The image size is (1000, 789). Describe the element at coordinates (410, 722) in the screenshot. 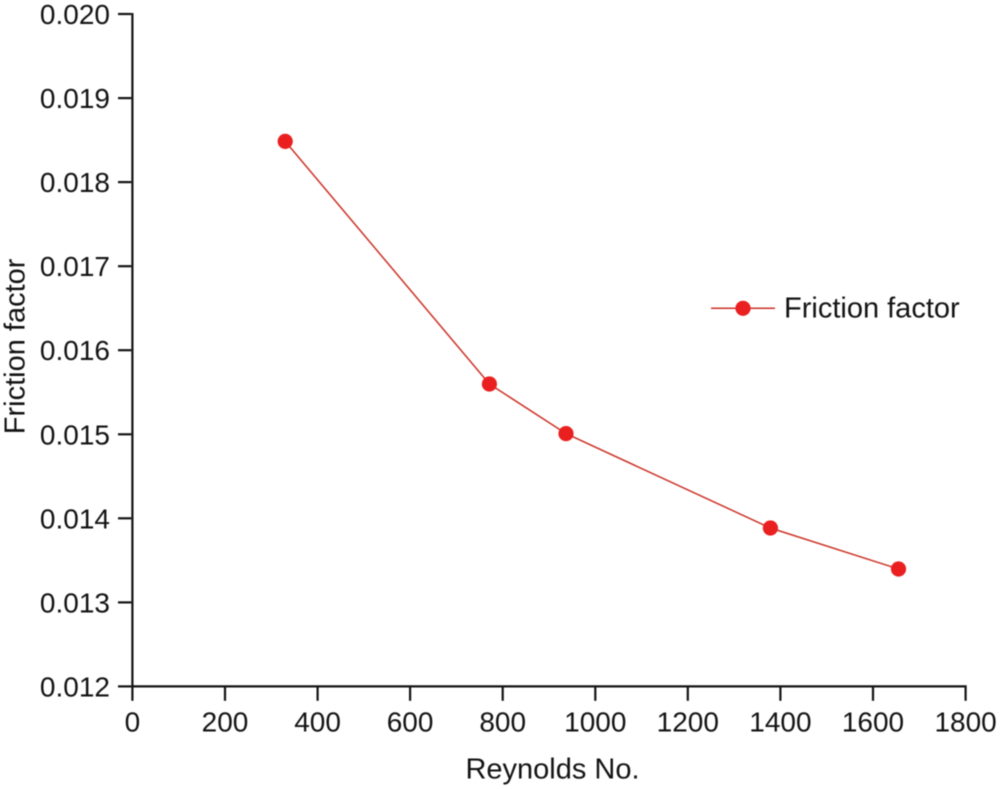

I see `svg-text: 600` at that location.